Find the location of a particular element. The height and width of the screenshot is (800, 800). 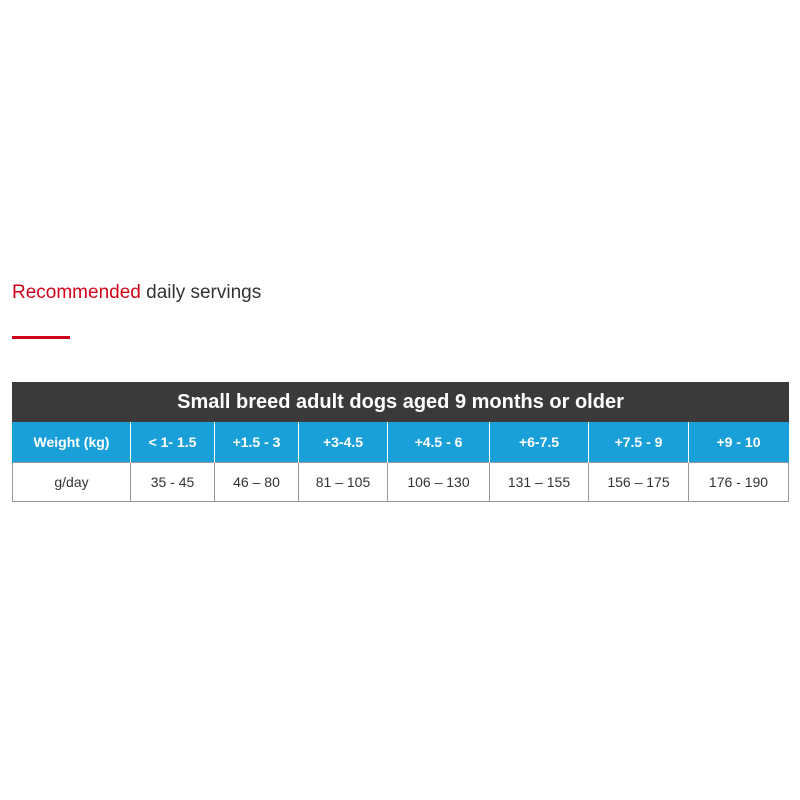

section-heading: Recommended daily servings is located at coordinates (136, 293).